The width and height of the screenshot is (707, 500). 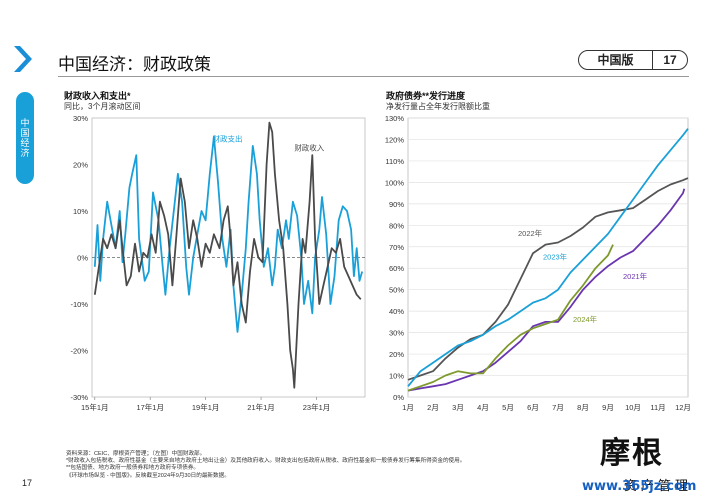 What do you see at coordinates (79, 397) in the screenshot?
I see `y-tick-label: -30%` at bounding box center [79, 397].